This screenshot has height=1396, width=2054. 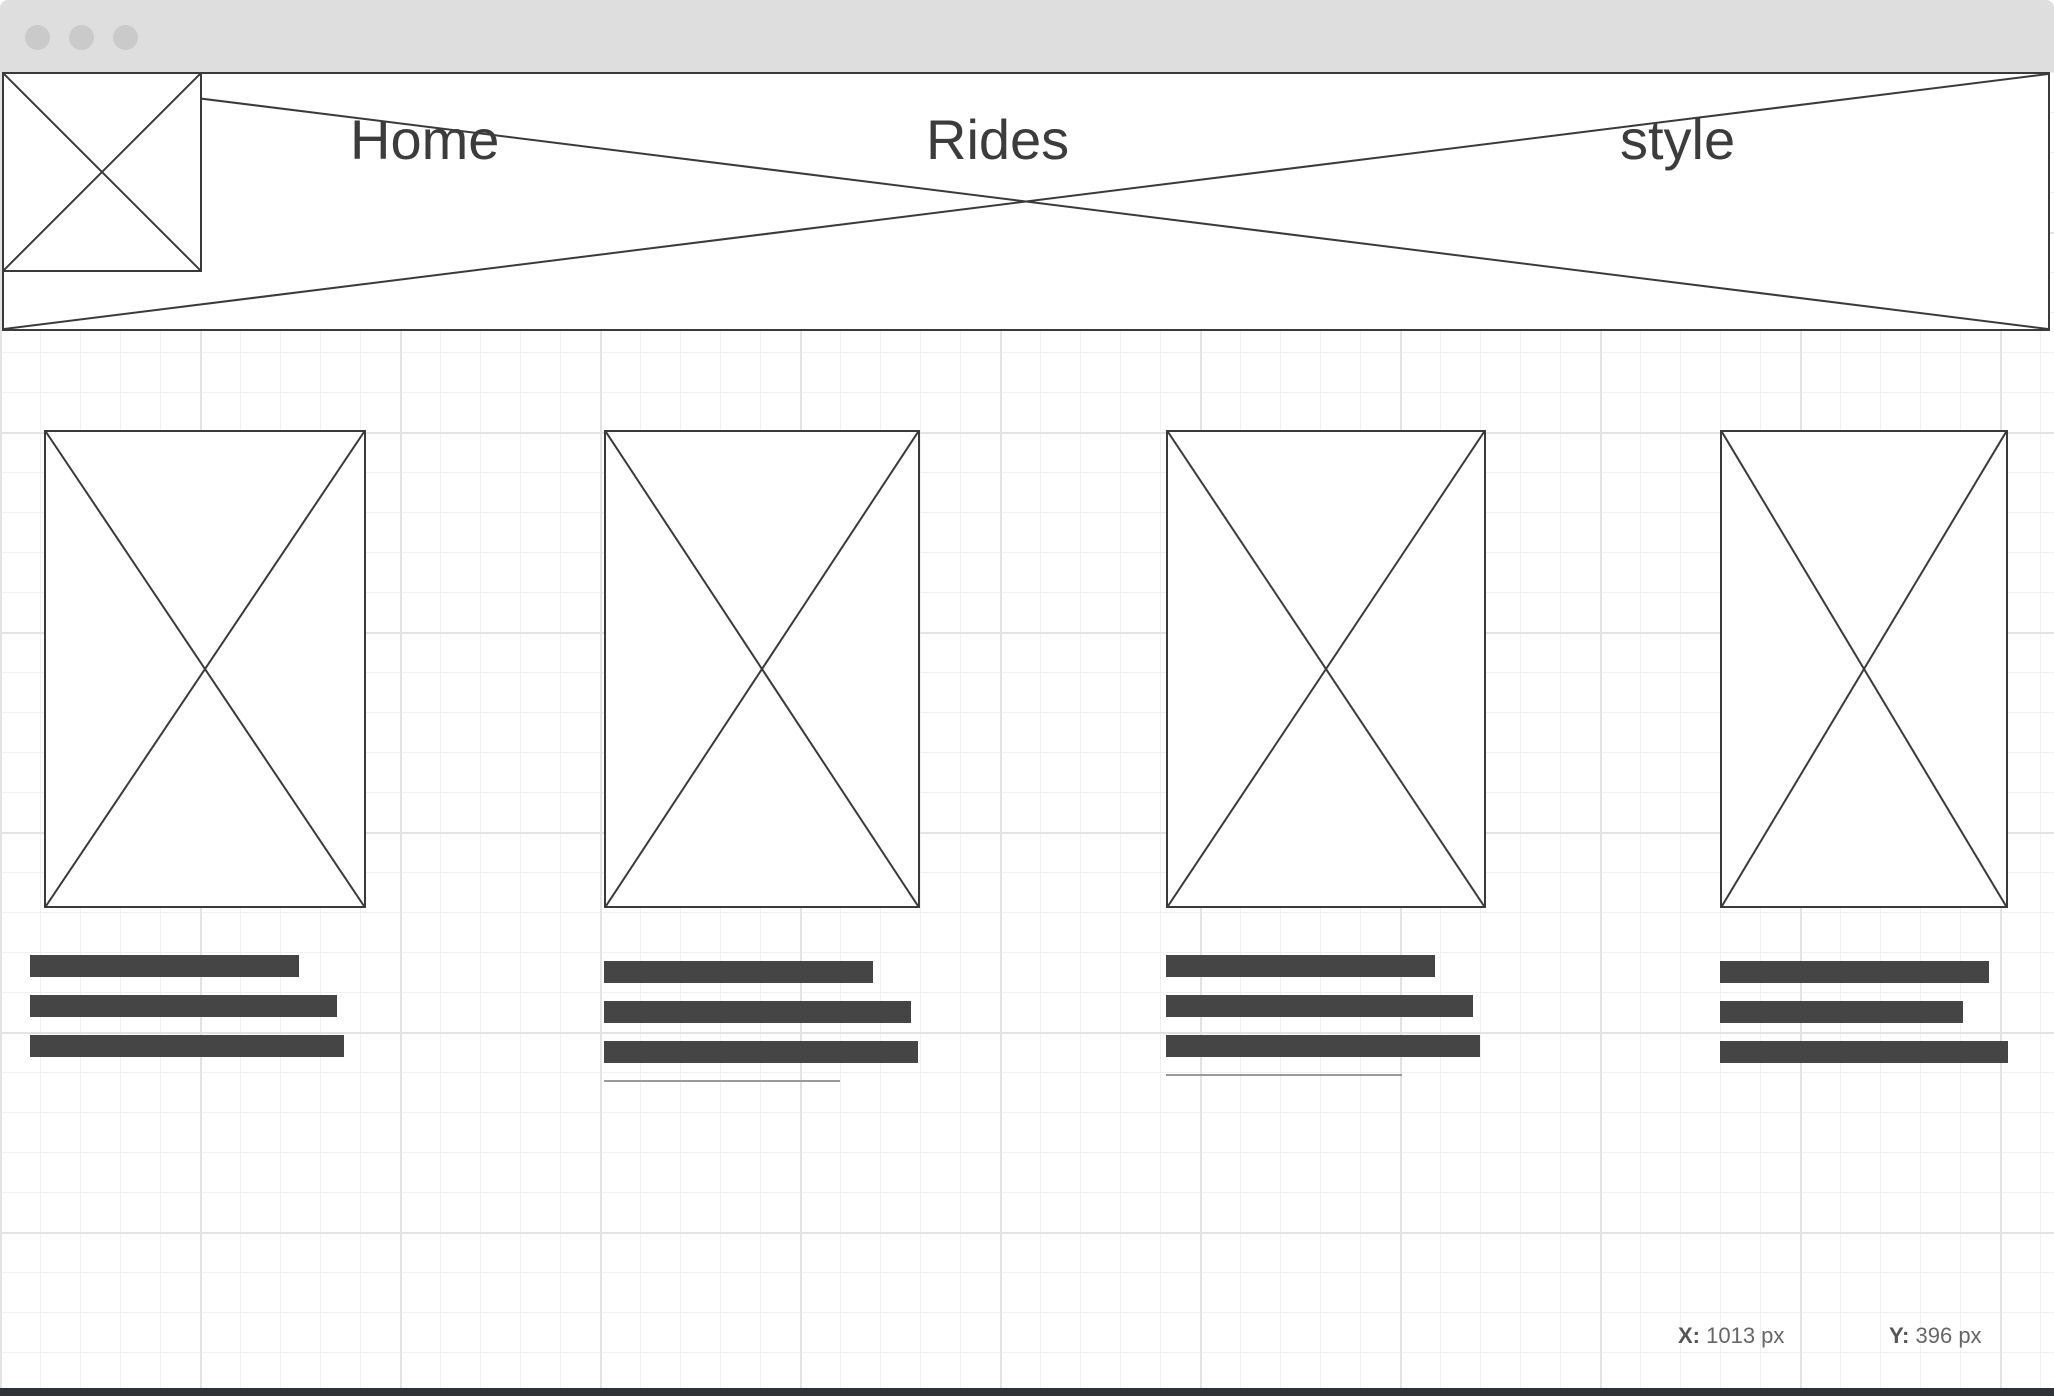 What do you see at coordinates (1948, 1335) in the screenshot?
I see `y-coordinate-value: 396 px` at bounding box center [1948, 1335].